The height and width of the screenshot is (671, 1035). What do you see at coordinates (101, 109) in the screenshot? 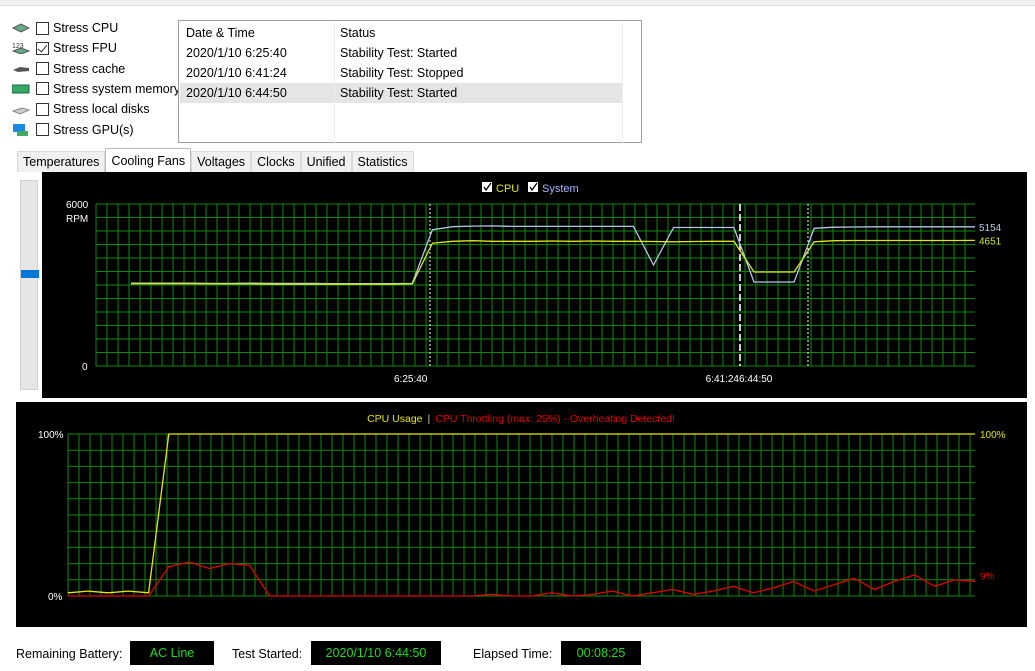
I see `stress-option-label: Stress local disks` at bounding box center [101, 109].